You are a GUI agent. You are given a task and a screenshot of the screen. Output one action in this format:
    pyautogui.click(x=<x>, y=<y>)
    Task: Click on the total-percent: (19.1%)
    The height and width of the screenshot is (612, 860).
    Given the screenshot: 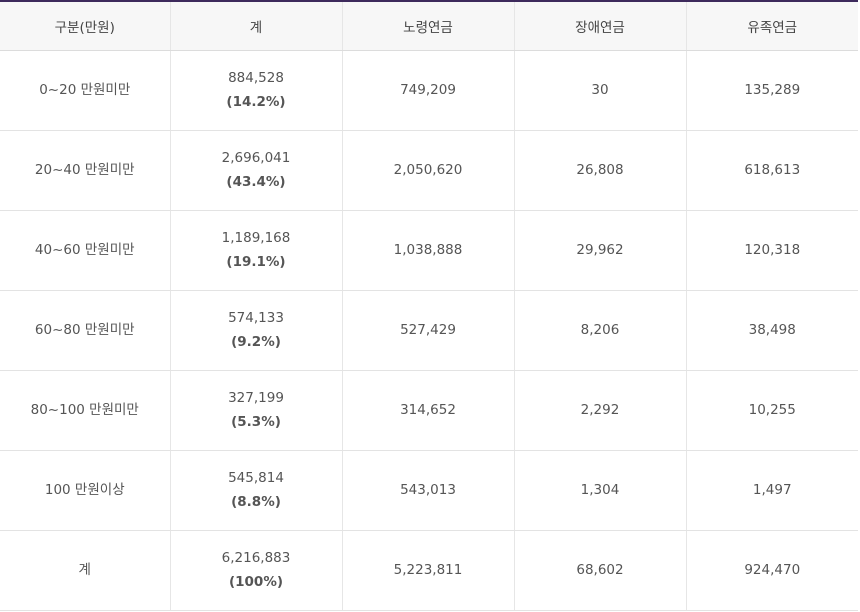 What is the action you would take?
    pyautogui.click(x=256, y=262)
    